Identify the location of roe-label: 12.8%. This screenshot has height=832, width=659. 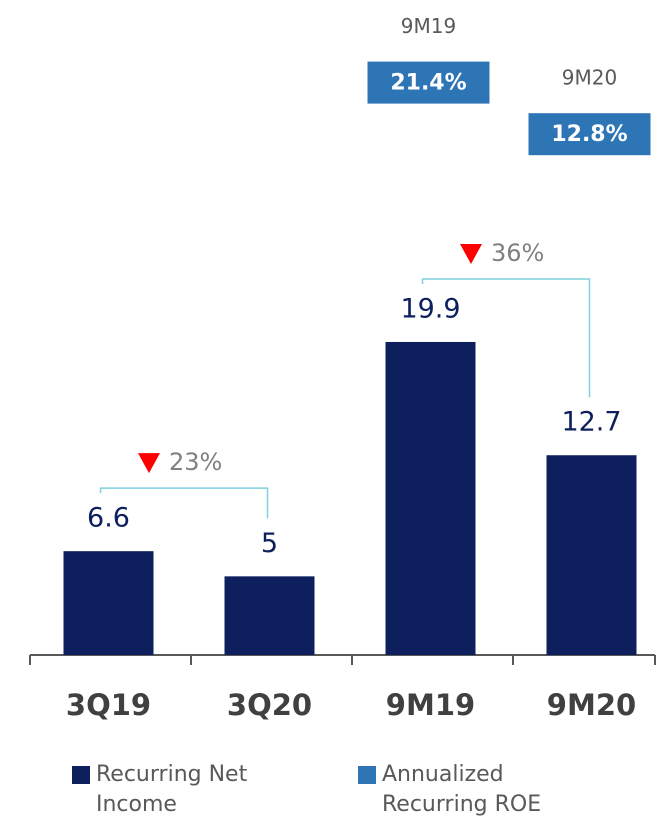
(589, 134).